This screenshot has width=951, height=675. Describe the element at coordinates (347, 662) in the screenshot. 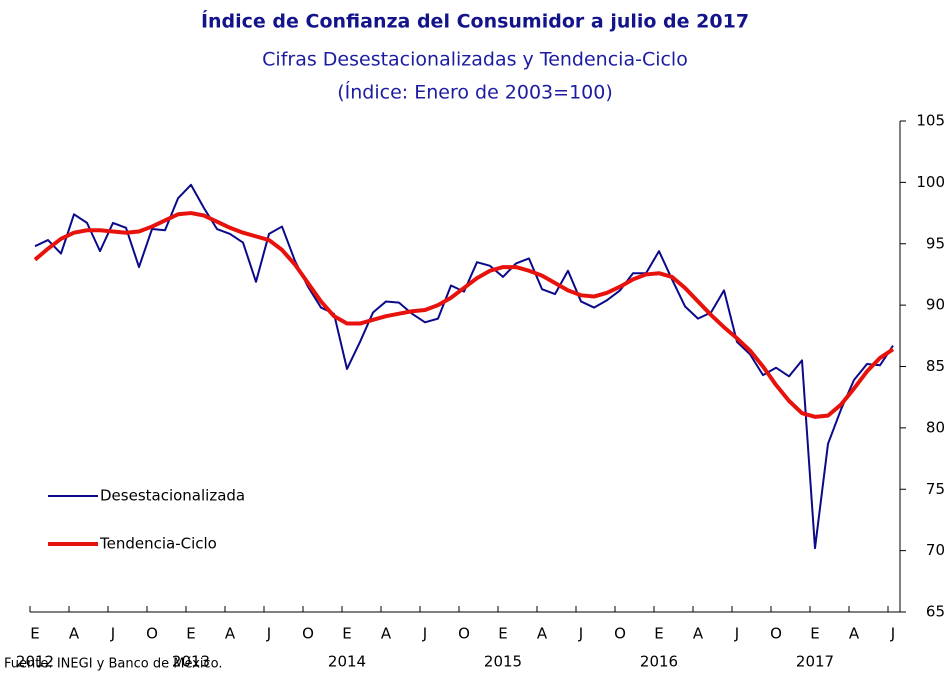

I see `year-label: 2014` at that location.